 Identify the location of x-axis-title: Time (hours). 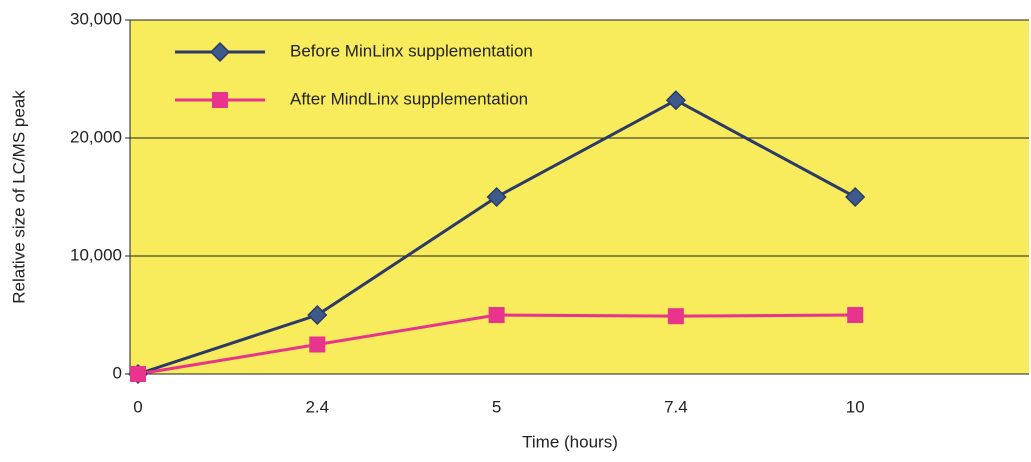
(570, 441).